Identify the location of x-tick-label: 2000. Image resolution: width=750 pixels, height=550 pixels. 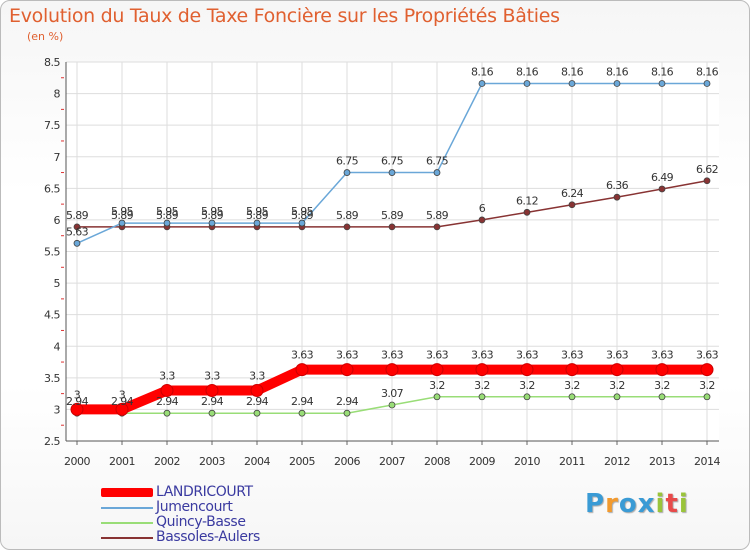
(77, 461).